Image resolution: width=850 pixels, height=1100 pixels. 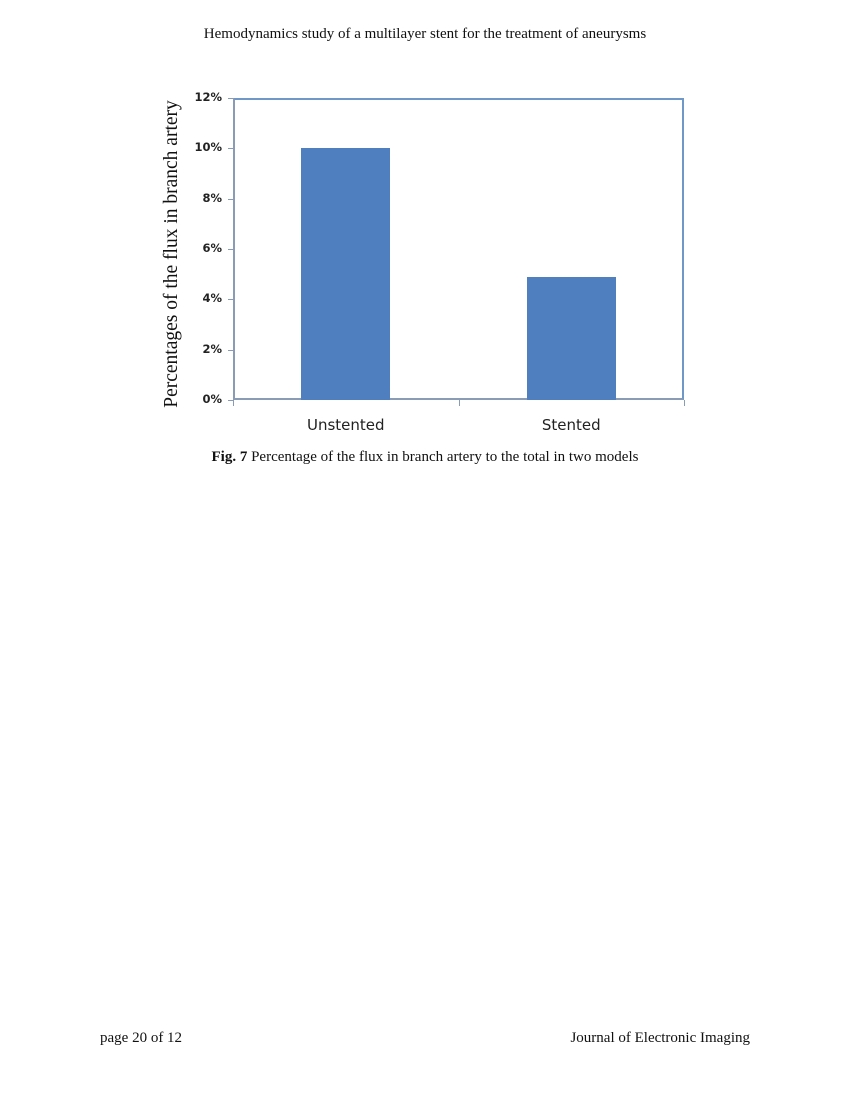 I want to click on y-tick-label: 4%, so click(x=212, y=298).